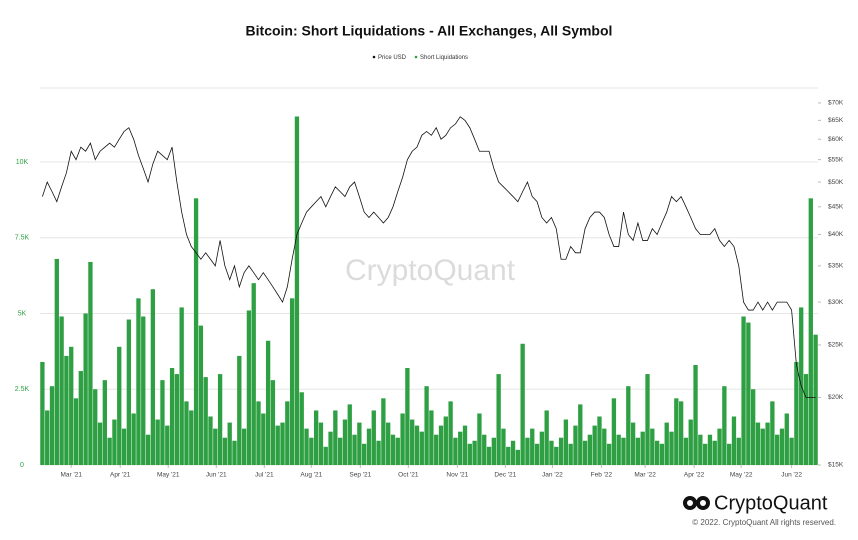 This screenshot has height=540, width=858. Describe the element at coordinates (216, 475) in the screenshot. I see `x-tick-label: Jun '21` at that location.